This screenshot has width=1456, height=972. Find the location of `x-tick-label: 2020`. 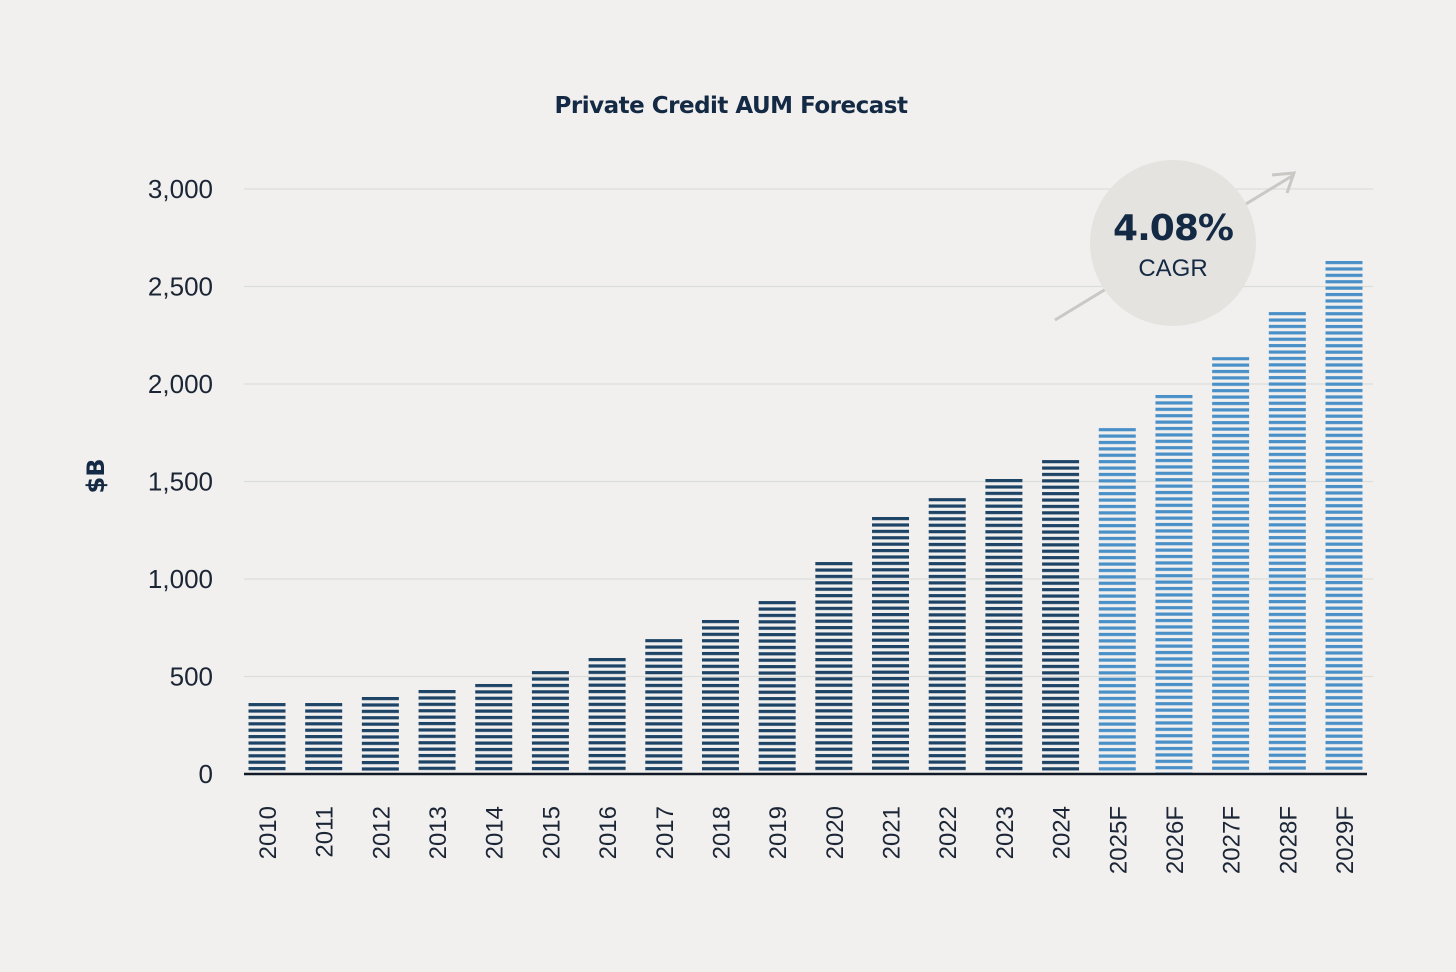

x-tick-label: 2020 is located at coordinates (835, 832).